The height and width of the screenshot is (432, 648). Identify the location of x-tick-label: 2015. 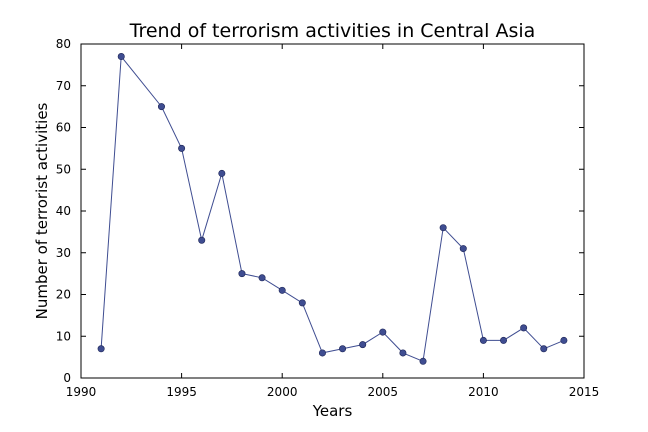
(584, 392).